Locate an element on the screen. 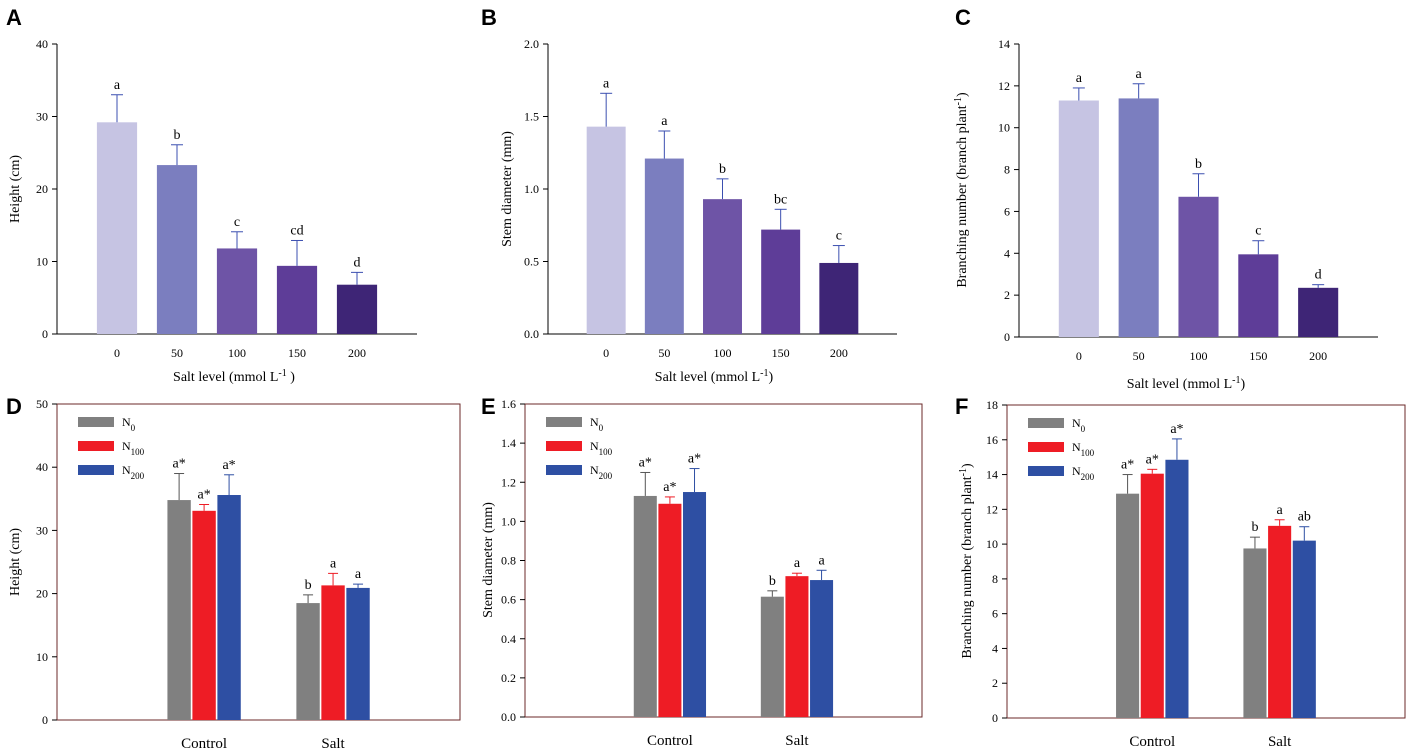 The height and width of the screenshot is (752, 1415). x-tick-label: Salt is located at coordinates (797, 741).